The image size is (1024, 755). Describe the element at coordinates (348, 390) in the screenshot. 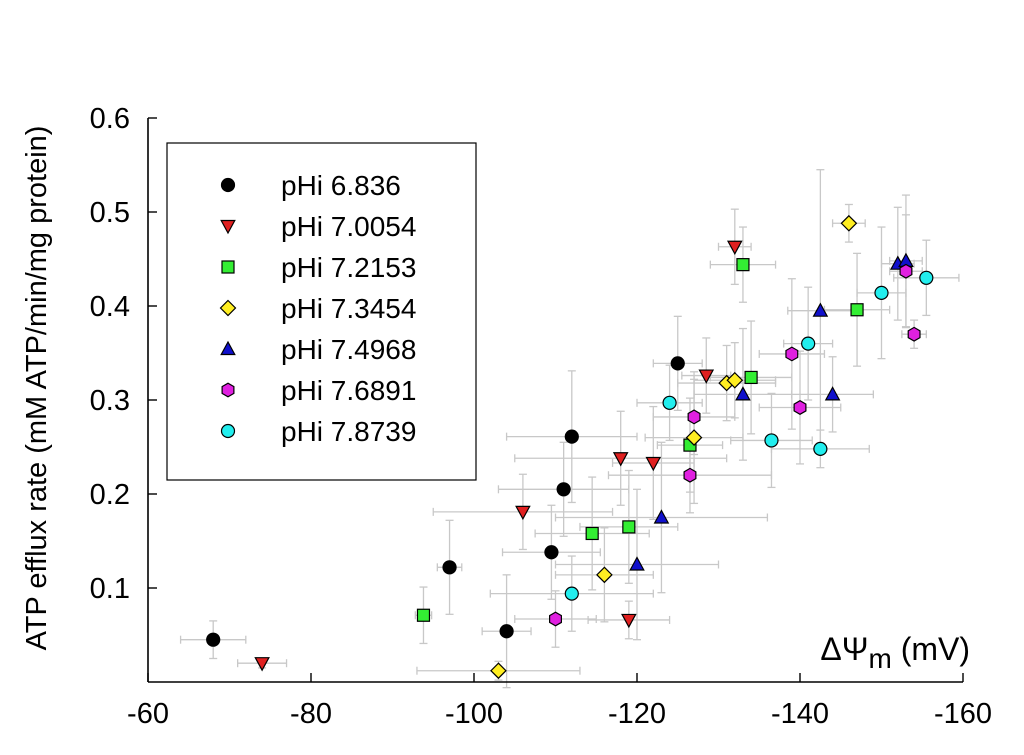

I see `legend-label: pHi 7.6891` at that location.